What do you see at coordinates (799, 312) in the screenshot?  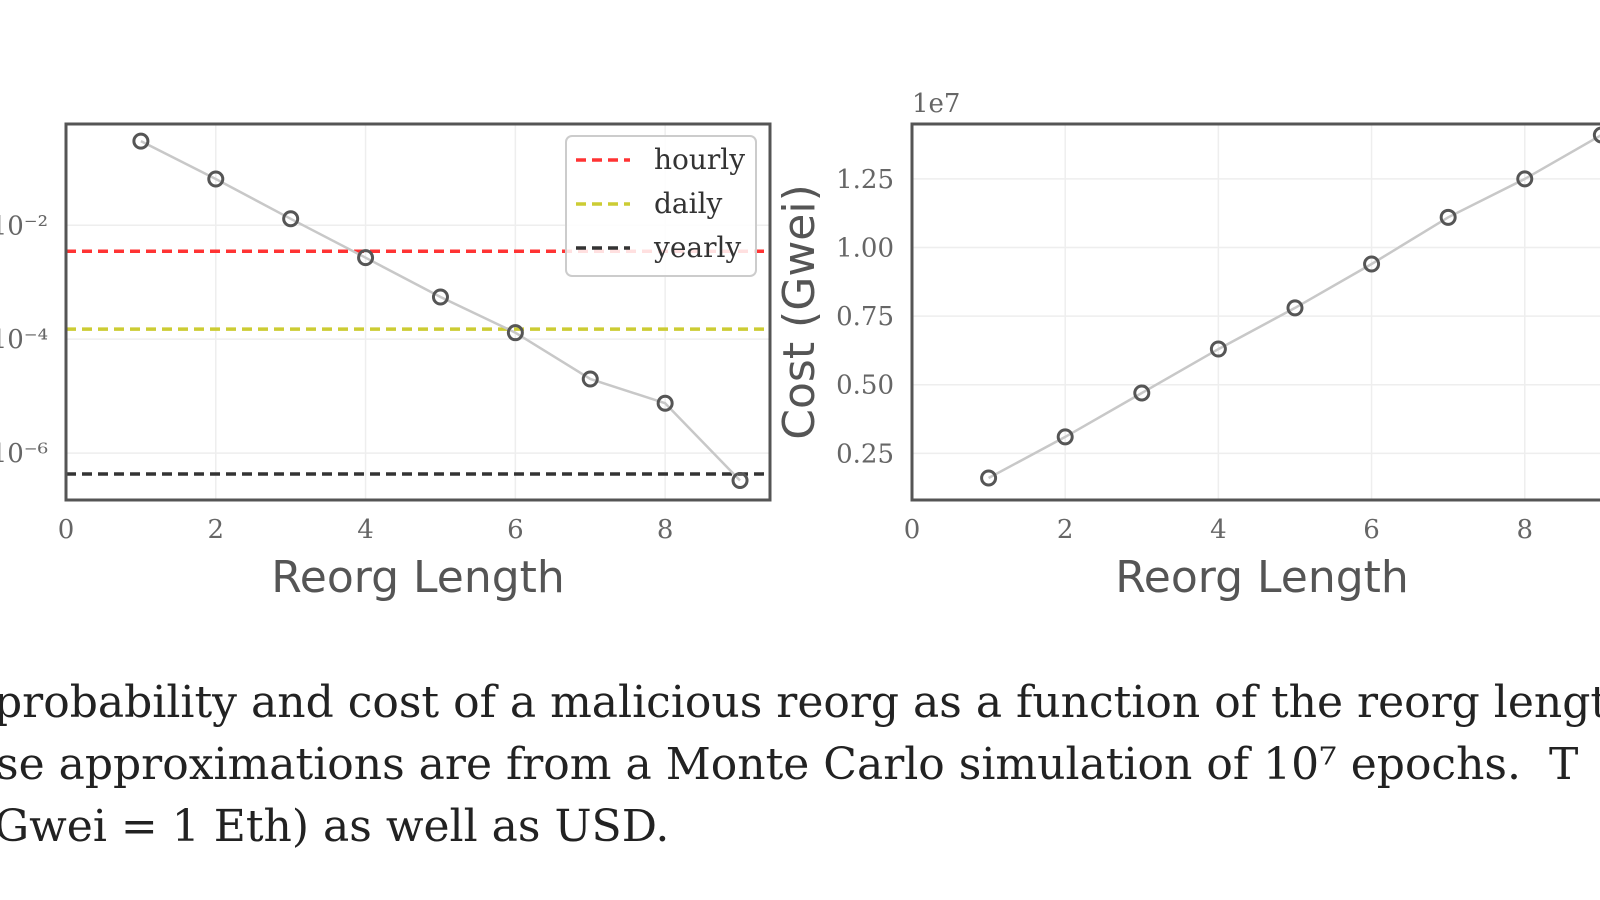 I see `y-axis-title: Cost (Gwei)` at bounding box center [799, 312].